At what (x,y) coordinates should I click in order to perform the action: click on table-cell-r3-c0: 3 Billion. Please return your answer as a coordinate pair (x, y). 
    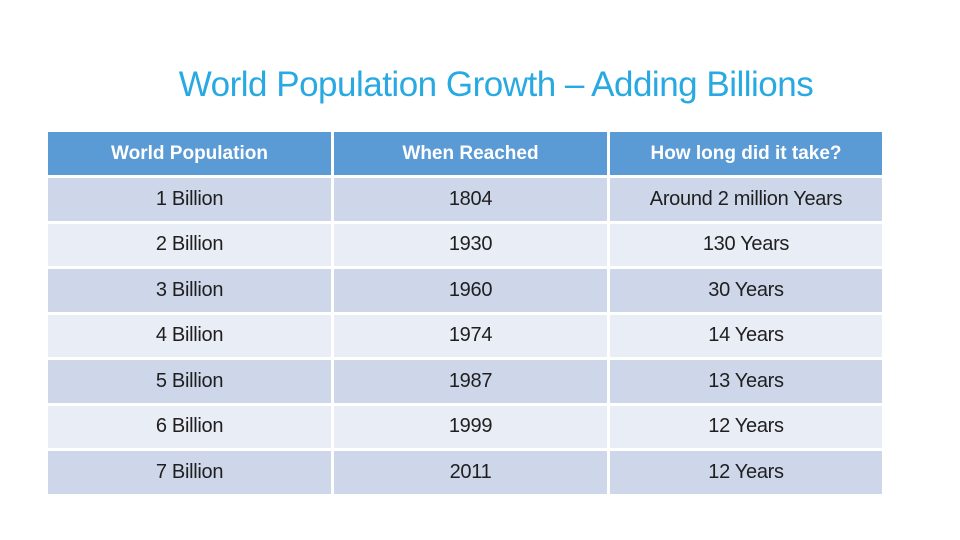
    Looking at the image, I should click on (189, 290).